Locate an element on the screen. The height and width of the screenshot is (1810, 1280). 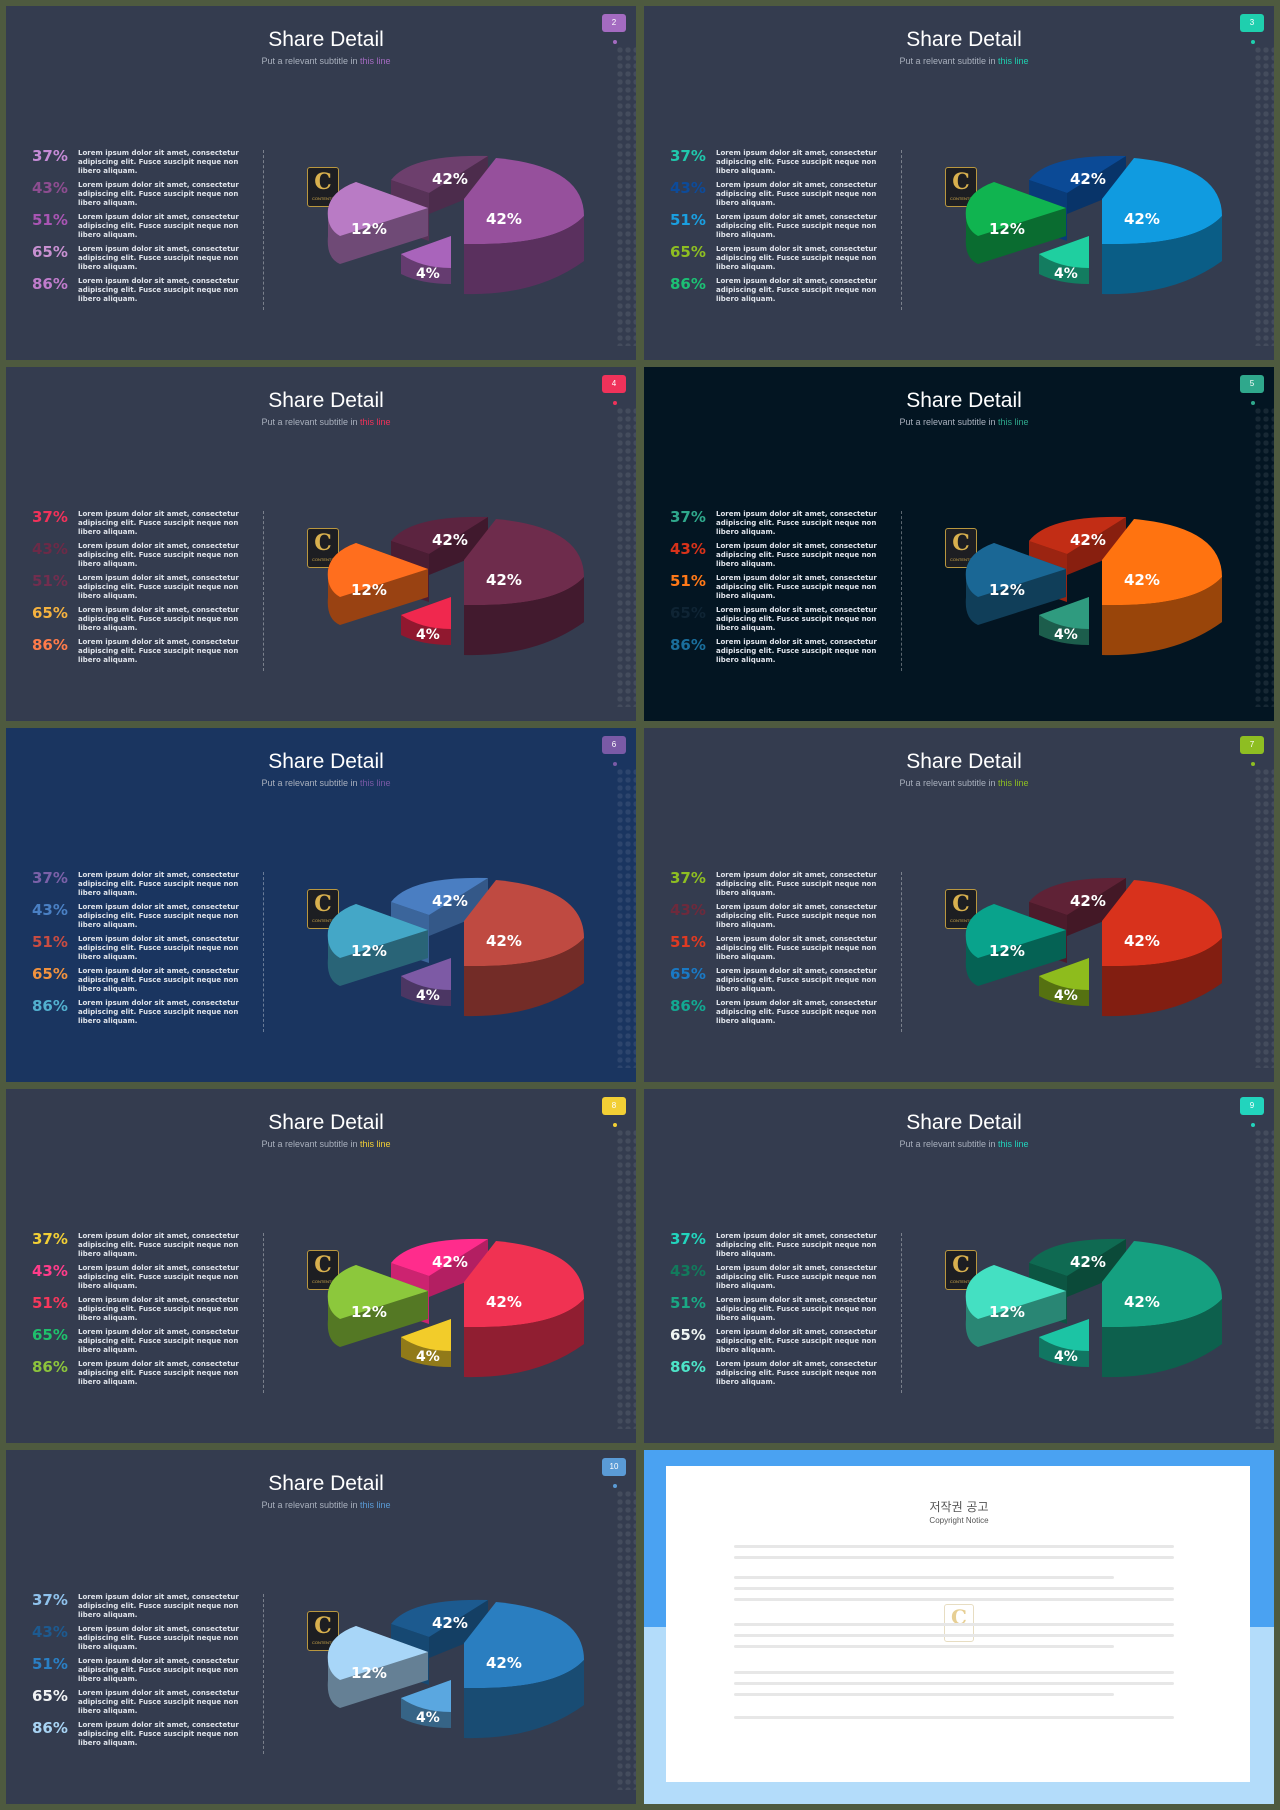
copyright-subtitle: Copyright Notice is located at coordinates (959, 1520).